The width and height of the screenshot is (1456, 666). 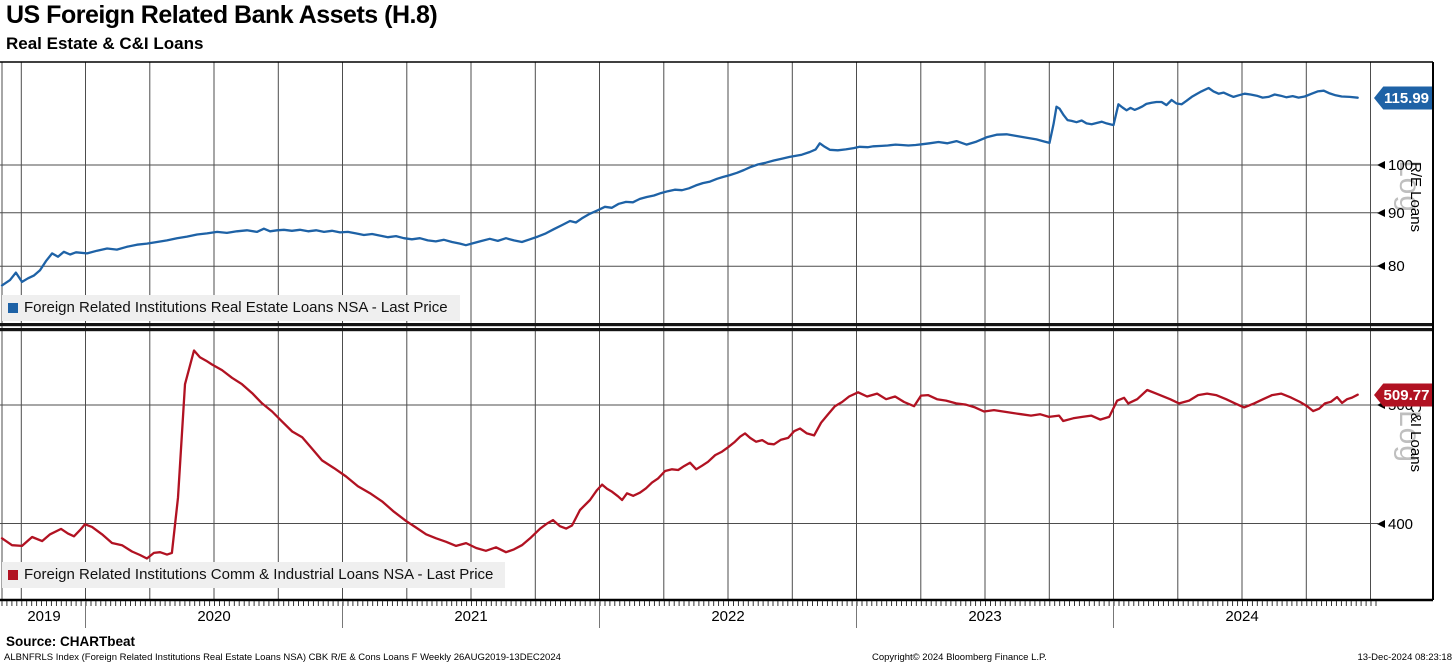 What do you see at coordinates (1403, 98) in the screenshot?
I see `re-last-price-tag: 115.99` at bounding box center [1403, 98].